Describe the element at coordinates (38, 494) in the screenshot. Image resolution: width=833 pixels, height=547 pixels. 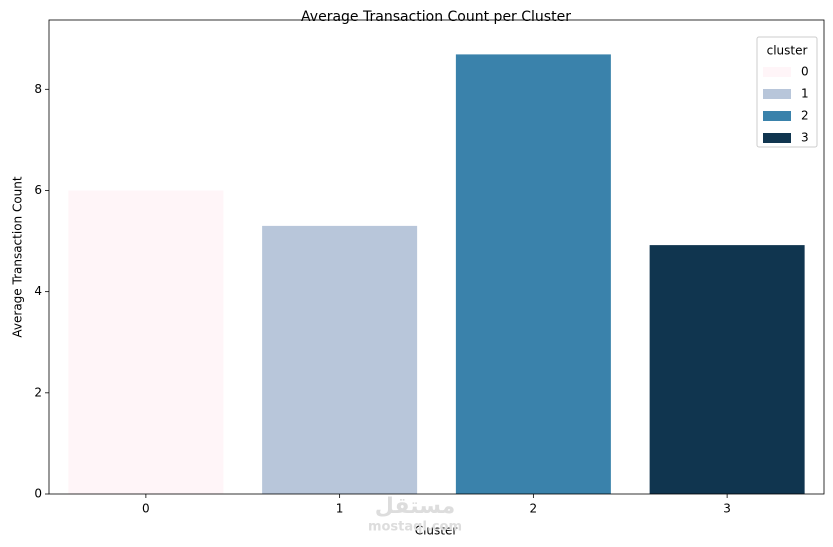
I see `y-tick-label: 0` at that location.